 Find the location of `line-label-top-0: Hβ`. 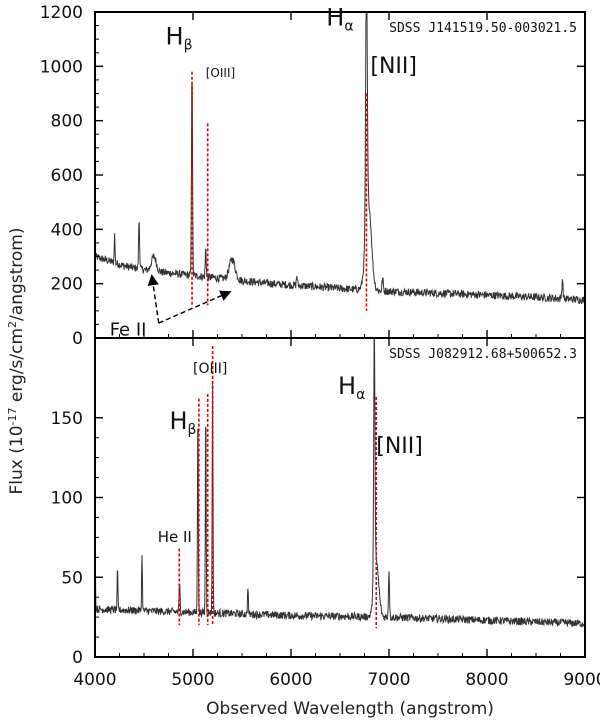

line-label-top-0: Hβ is located at coordinates (179, 38).